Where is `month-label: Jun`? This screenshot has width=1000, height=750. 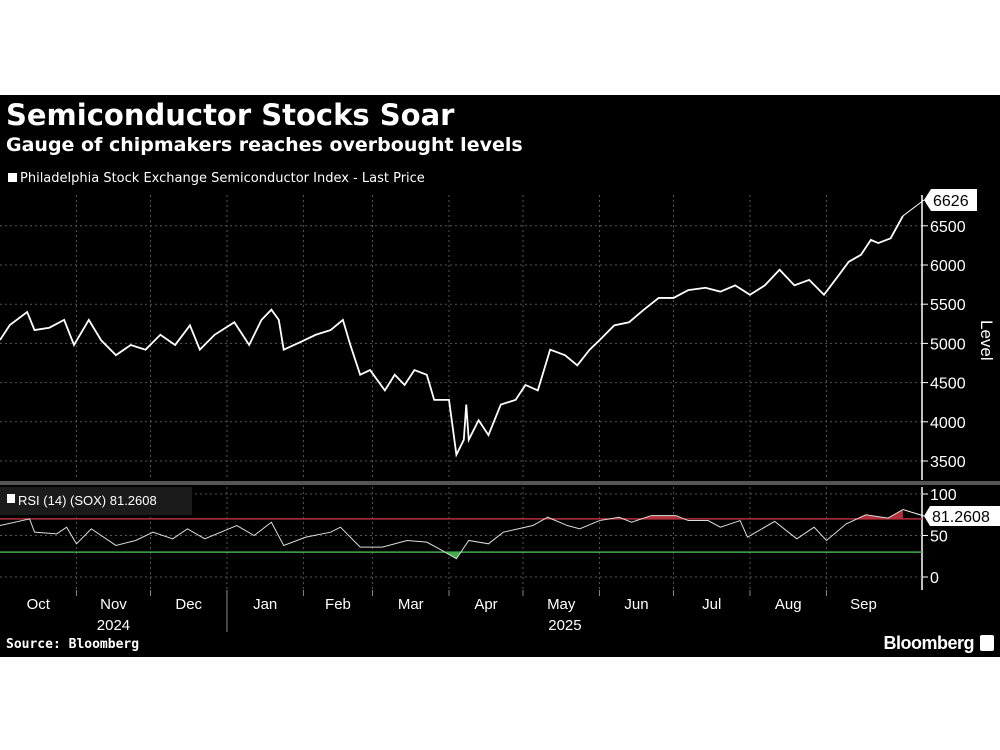 month-label: Jun is located at coordinates (636, 604).